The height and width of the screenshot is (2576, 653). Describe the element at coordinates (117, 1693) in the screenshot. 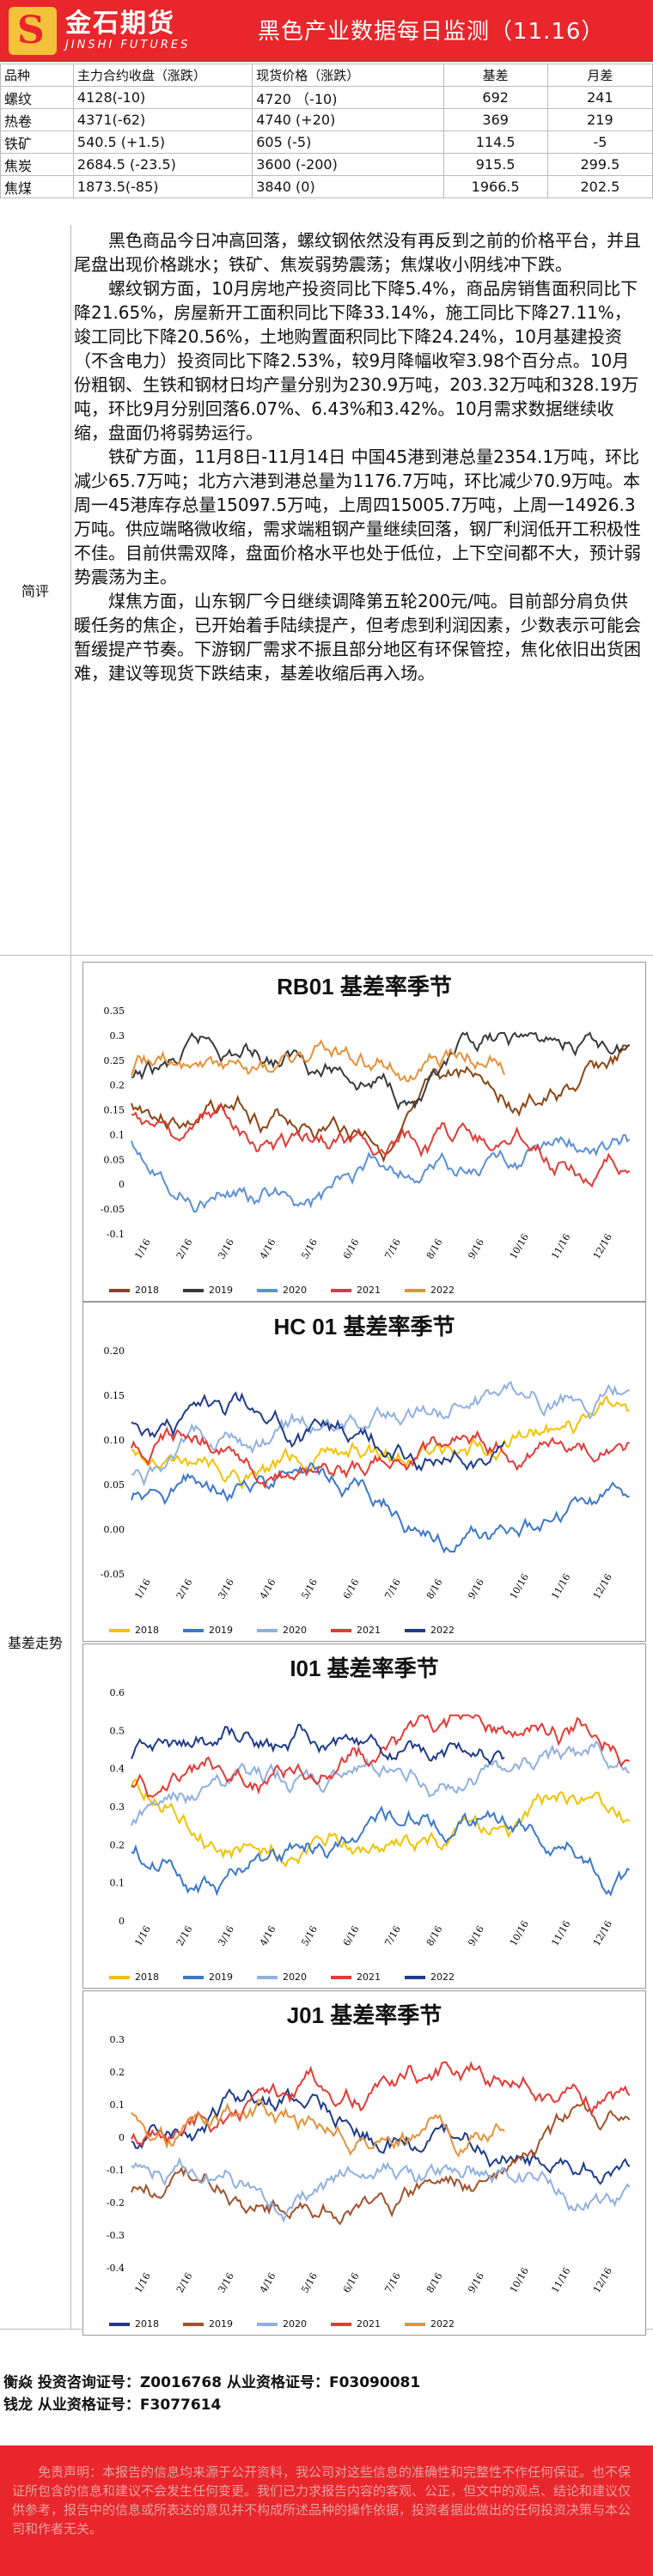

I see `y-tick-label: 0.6` at that location.